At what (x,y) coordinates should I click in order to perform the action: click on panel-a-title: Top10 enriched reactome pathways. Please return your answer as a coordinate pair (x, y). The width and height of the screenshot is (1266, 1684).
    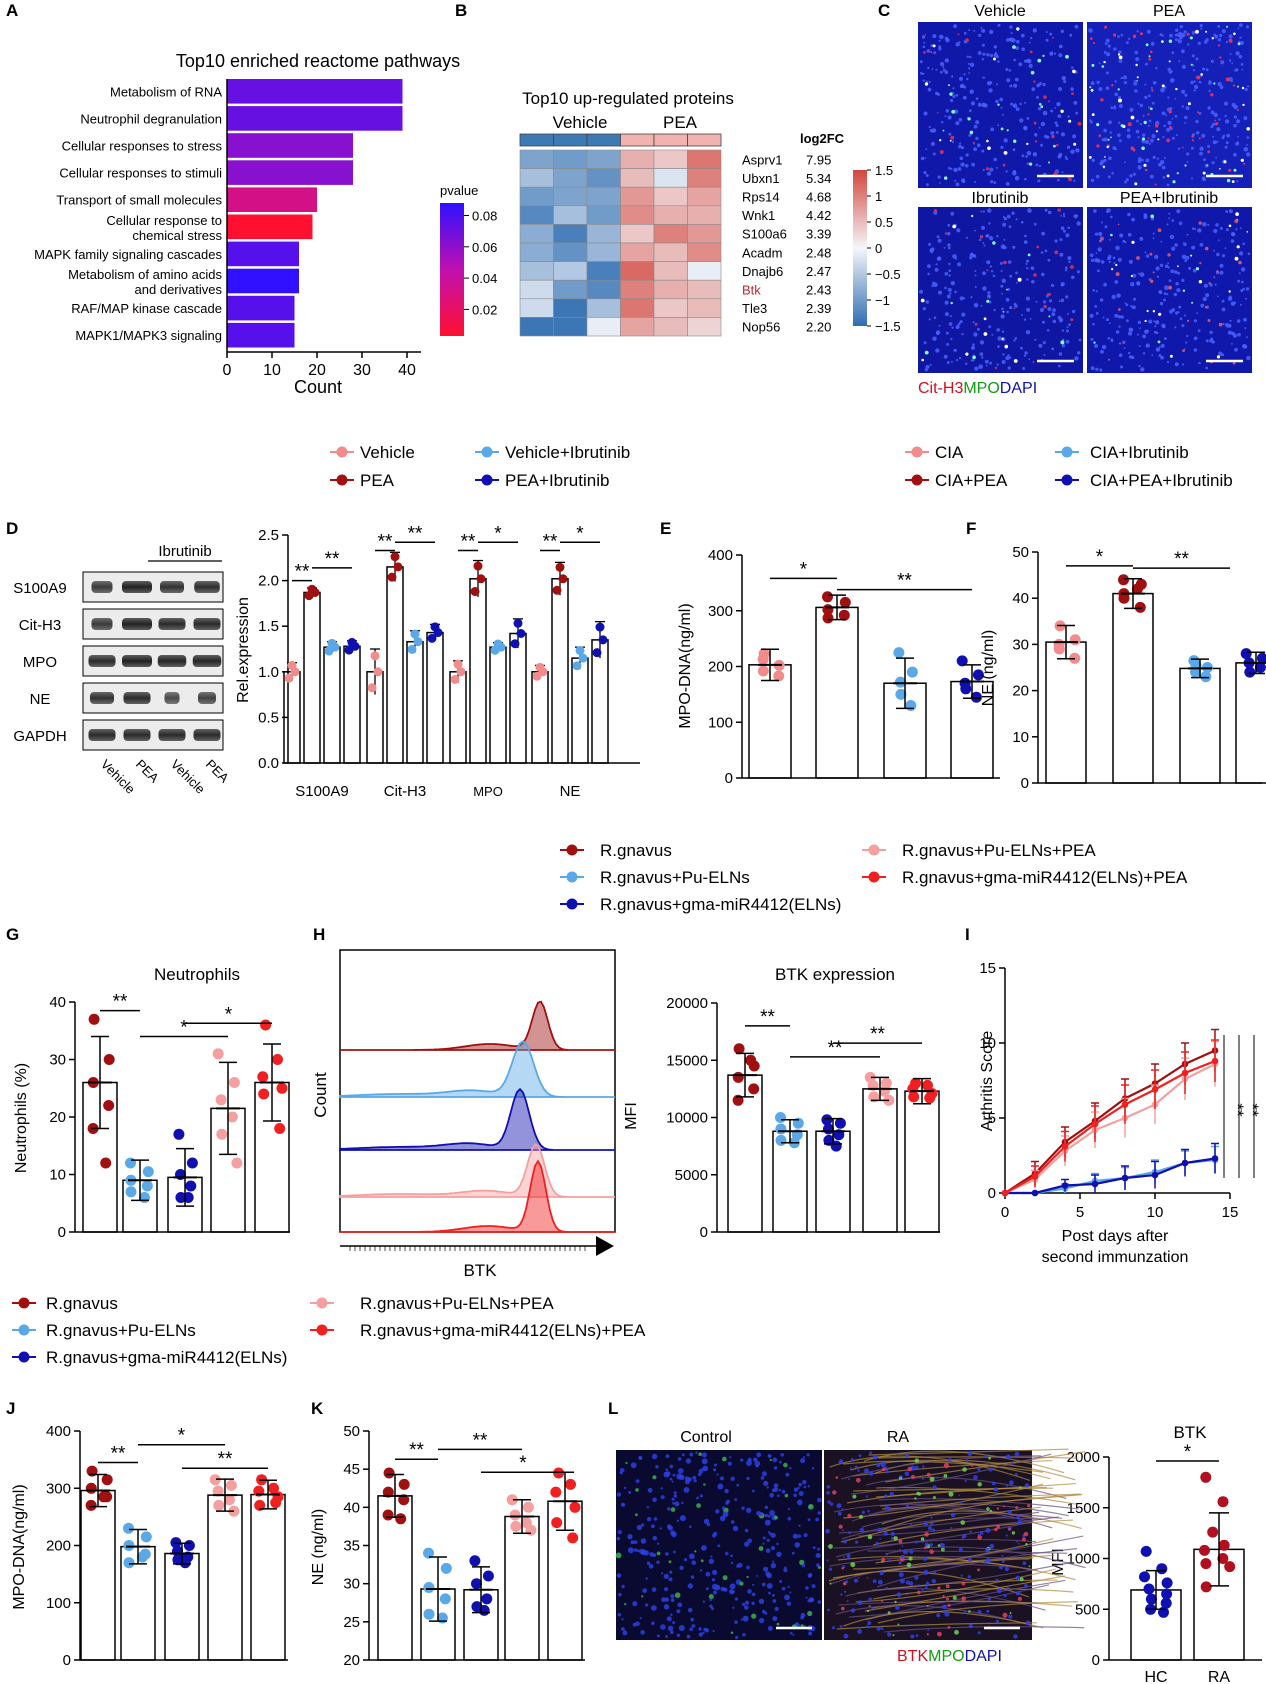
    Looking at the image, I should click on (318, 61).